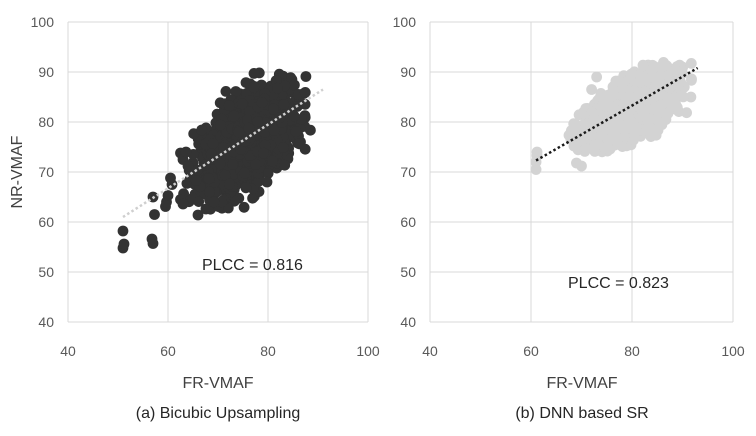 The width and height of the screenshot is (756, 436). Describe the element at coordinates (168, 351) in the screenshot. I see `chart-a-x-tick-label: 60` at that location.